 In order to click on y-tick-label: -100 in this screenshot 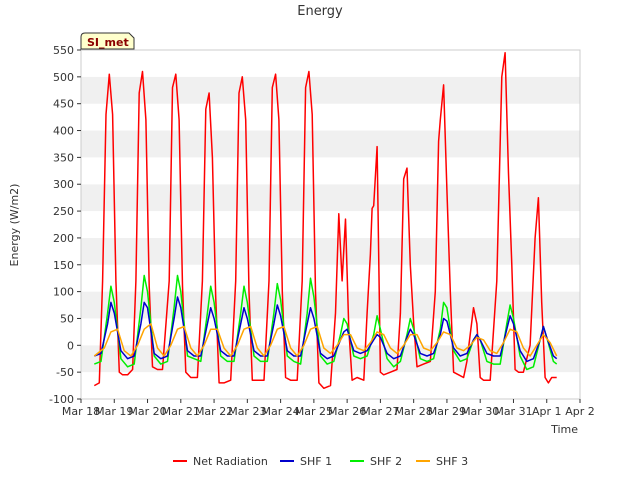, I will do `click(61, 399)`.